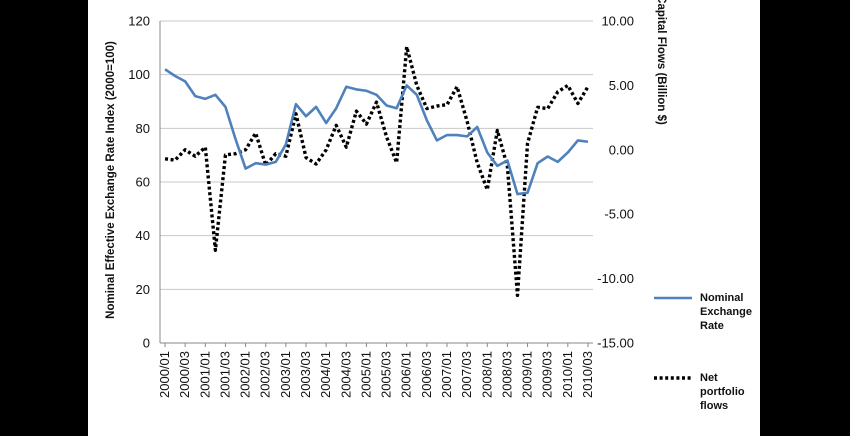 The width and height of the screenshot is (850, 436). Describe the element at coordinates (506, 374) in the screenshot. I see `x-tick-label: 2008/03` at that location.